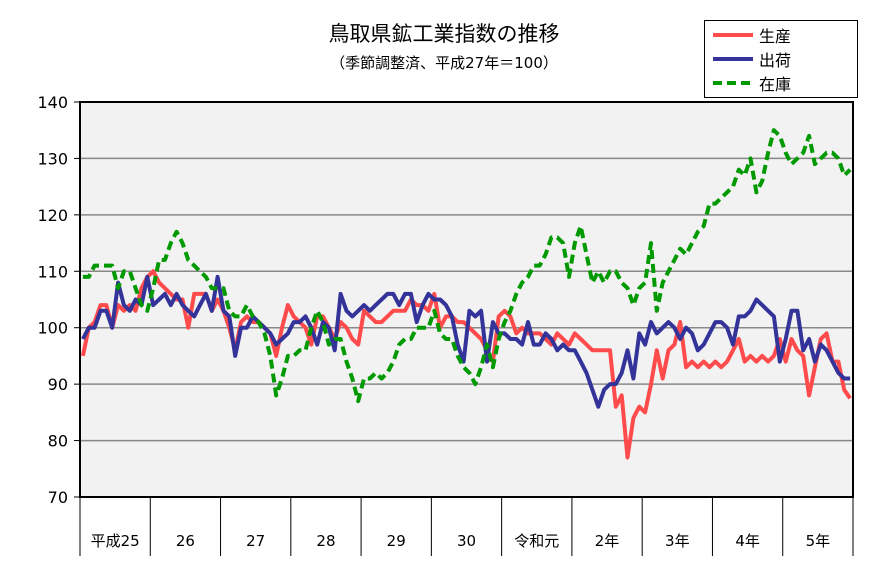 This screenshot has width=888, height=582. Describe the element at coordinates (733, 83) in the screenshot. I see `legend-swatch-inventory` at that location.